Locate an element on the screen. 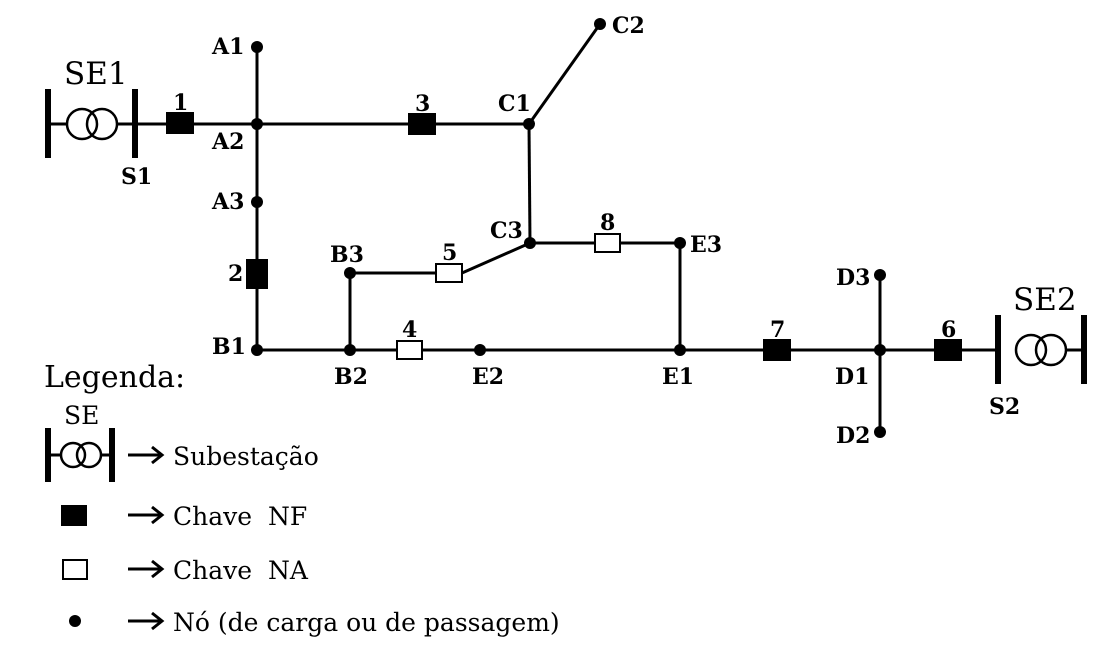  legend-node-symbol is located at coordinates (75, 621).